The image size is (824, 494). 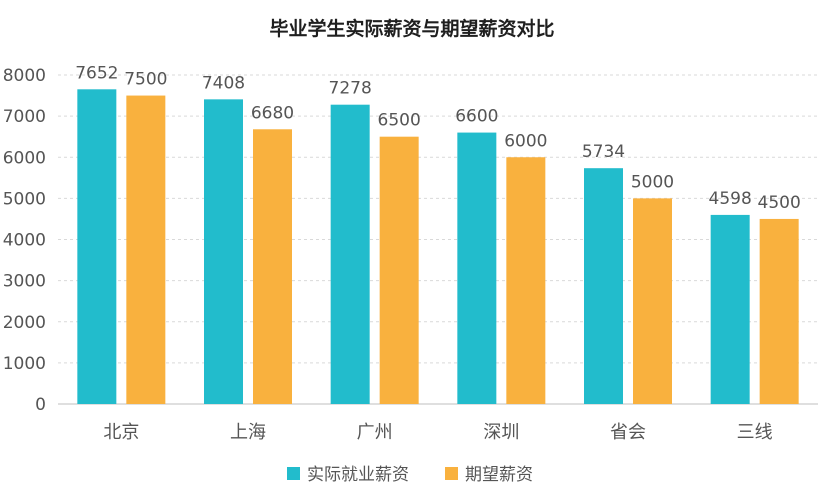 I want to click on y-tick-label: 6000, so click(x=24, y=158).